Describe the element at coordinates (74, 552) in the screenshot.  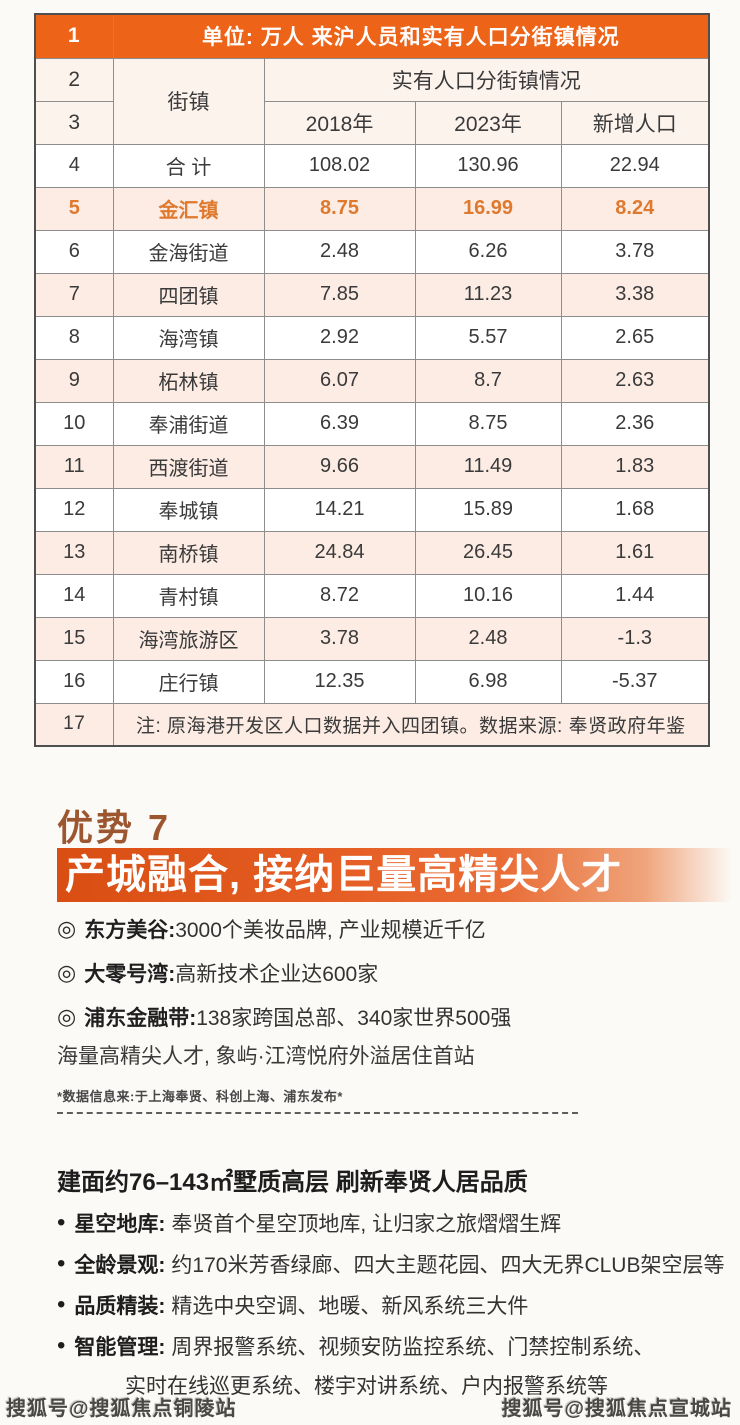
I see `row-number: 13` at that location.